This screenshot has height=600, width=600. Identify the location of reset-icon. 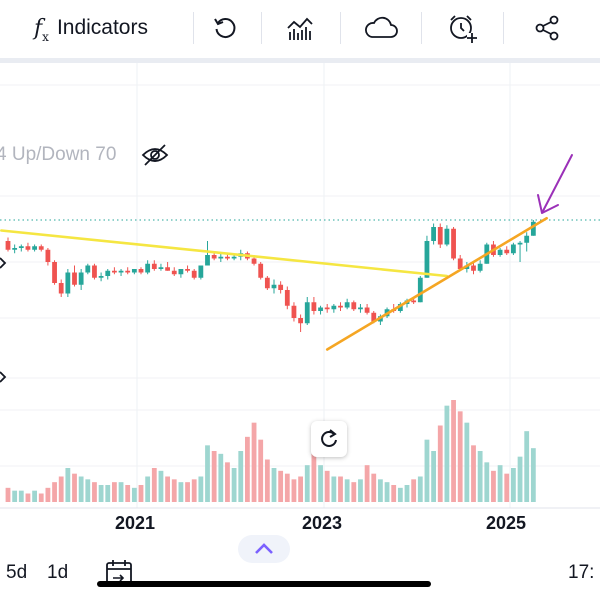
(329, 438).